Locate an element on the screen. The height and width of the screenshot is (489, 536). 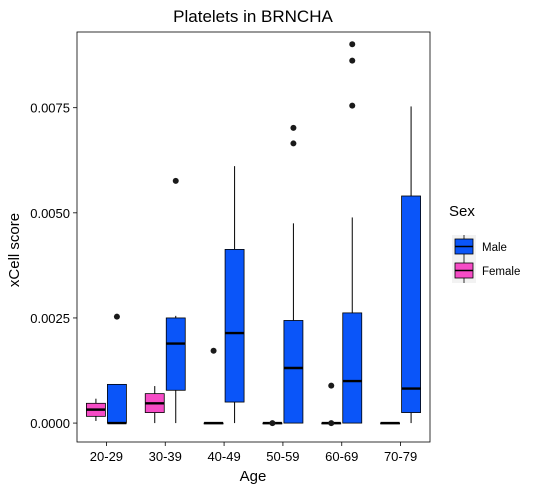
legend-title: Sex is located at coordinates (462, 211).